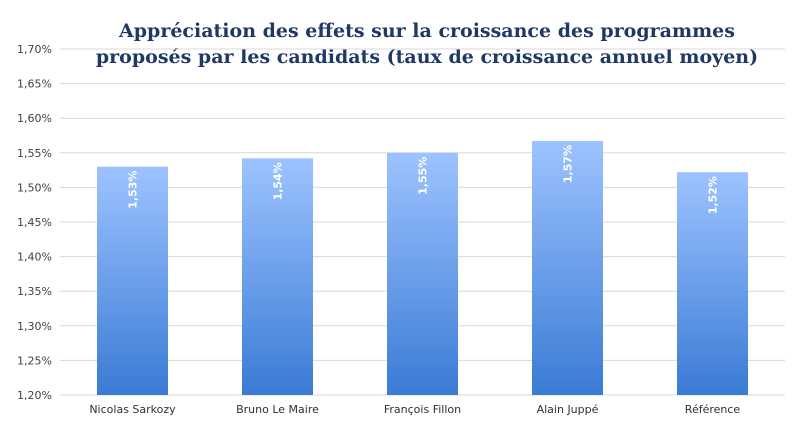 The image size is (794, 432). What do you see at coordinates (34, 49) in the screenshot?
I see `y-tick-label: 1,70%` at bounding box center [34, 49].